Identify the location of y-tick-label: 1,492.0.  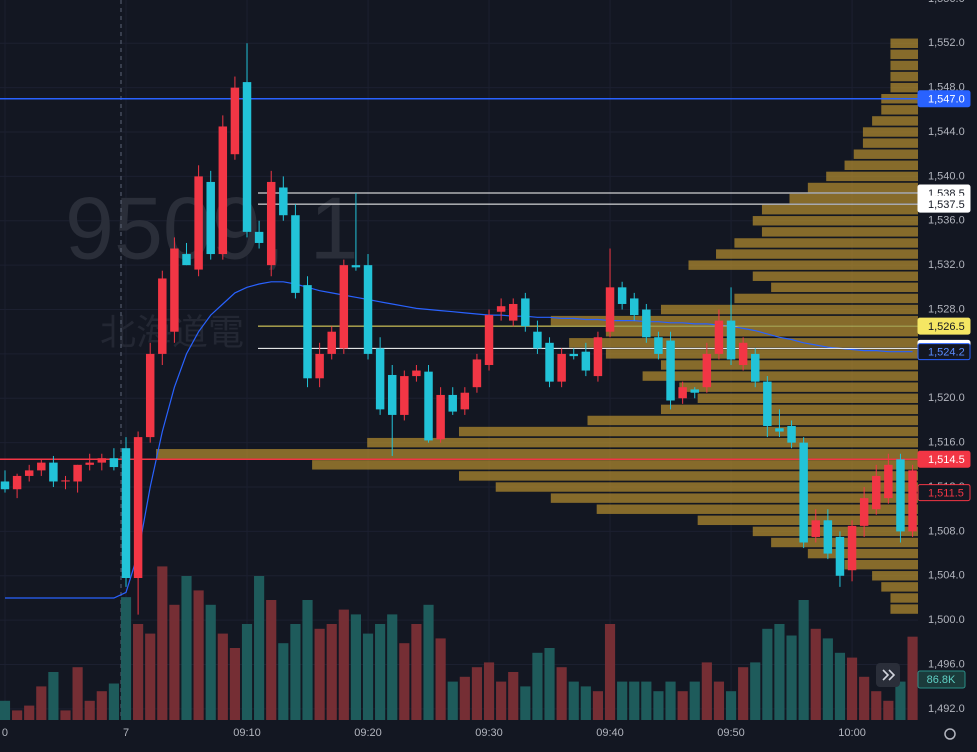
(946, 709).